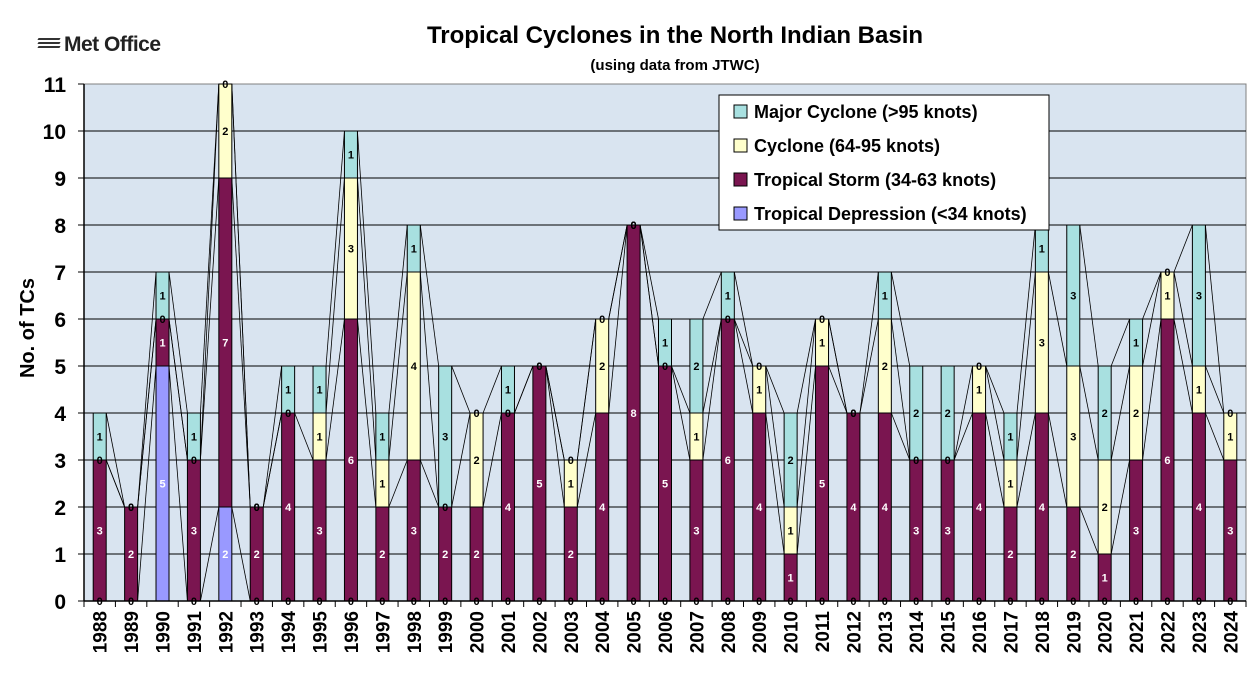  Describe the element at coordinates (665, 485) in the screenshot. I see `data-label: 5` at that location.